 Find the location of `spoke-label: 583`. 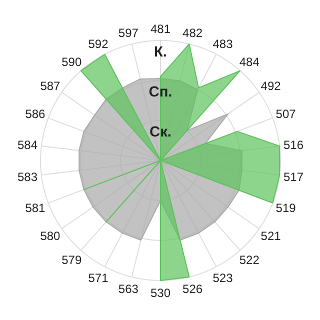

spoke-label: 583 is located at coordinates (27, 177).